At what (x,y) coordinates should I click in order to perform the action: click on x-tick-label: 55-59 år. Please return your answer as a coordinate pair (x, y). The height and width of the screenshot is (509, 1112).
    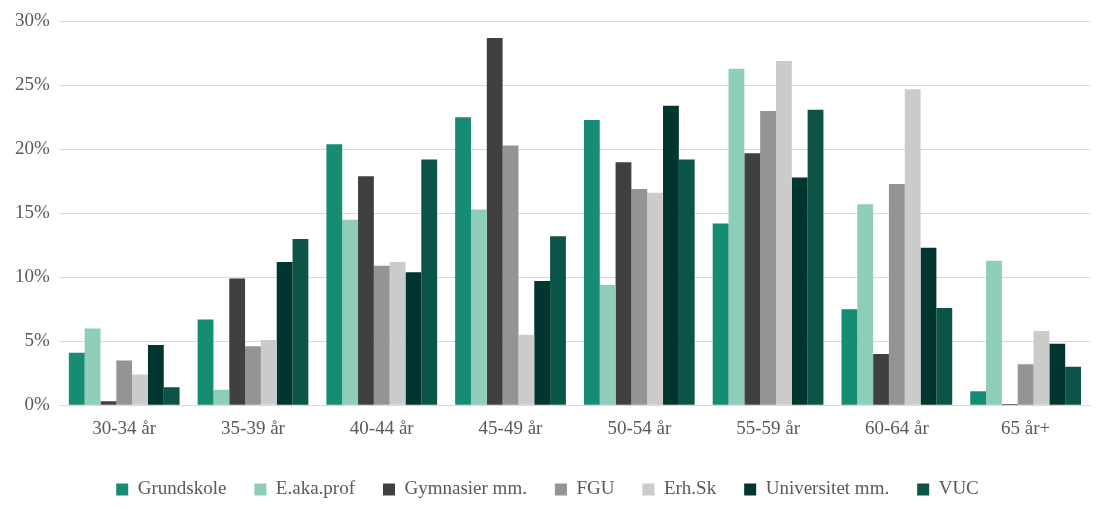
    Looking at the image, I should click on (768, 427).